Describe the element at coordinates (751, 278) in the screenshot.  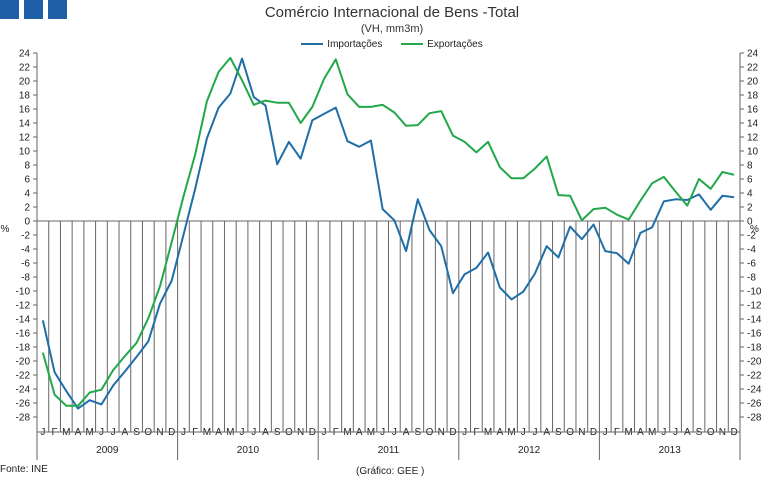
I see `y-tick-label-right: -8` at that location.